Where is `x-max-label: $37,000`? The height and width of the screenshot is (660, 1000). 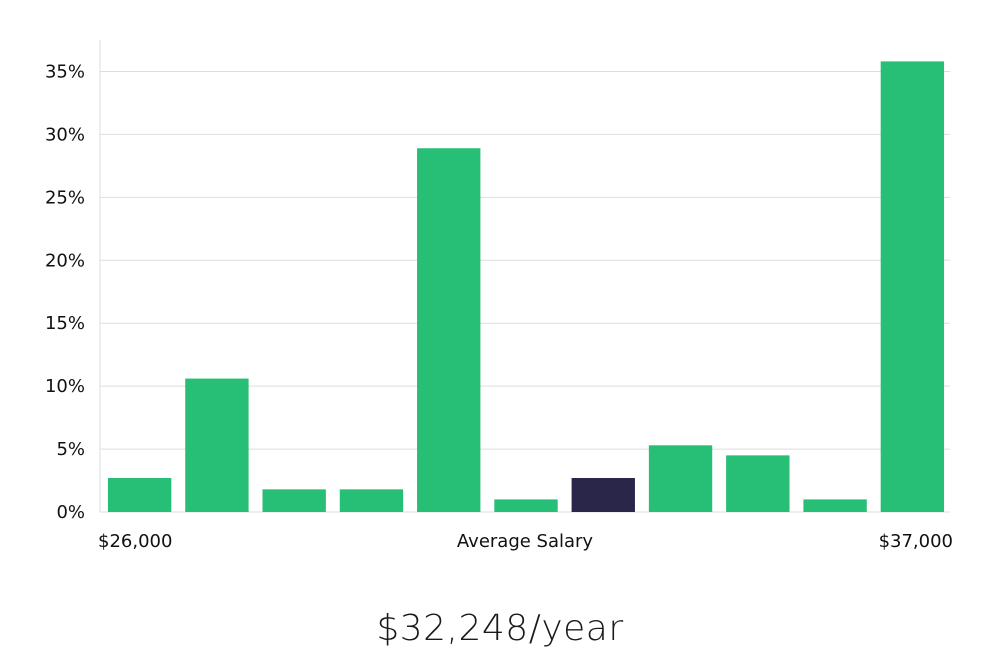 x-max-label: $37,000 is located at coordinates (916, 541).